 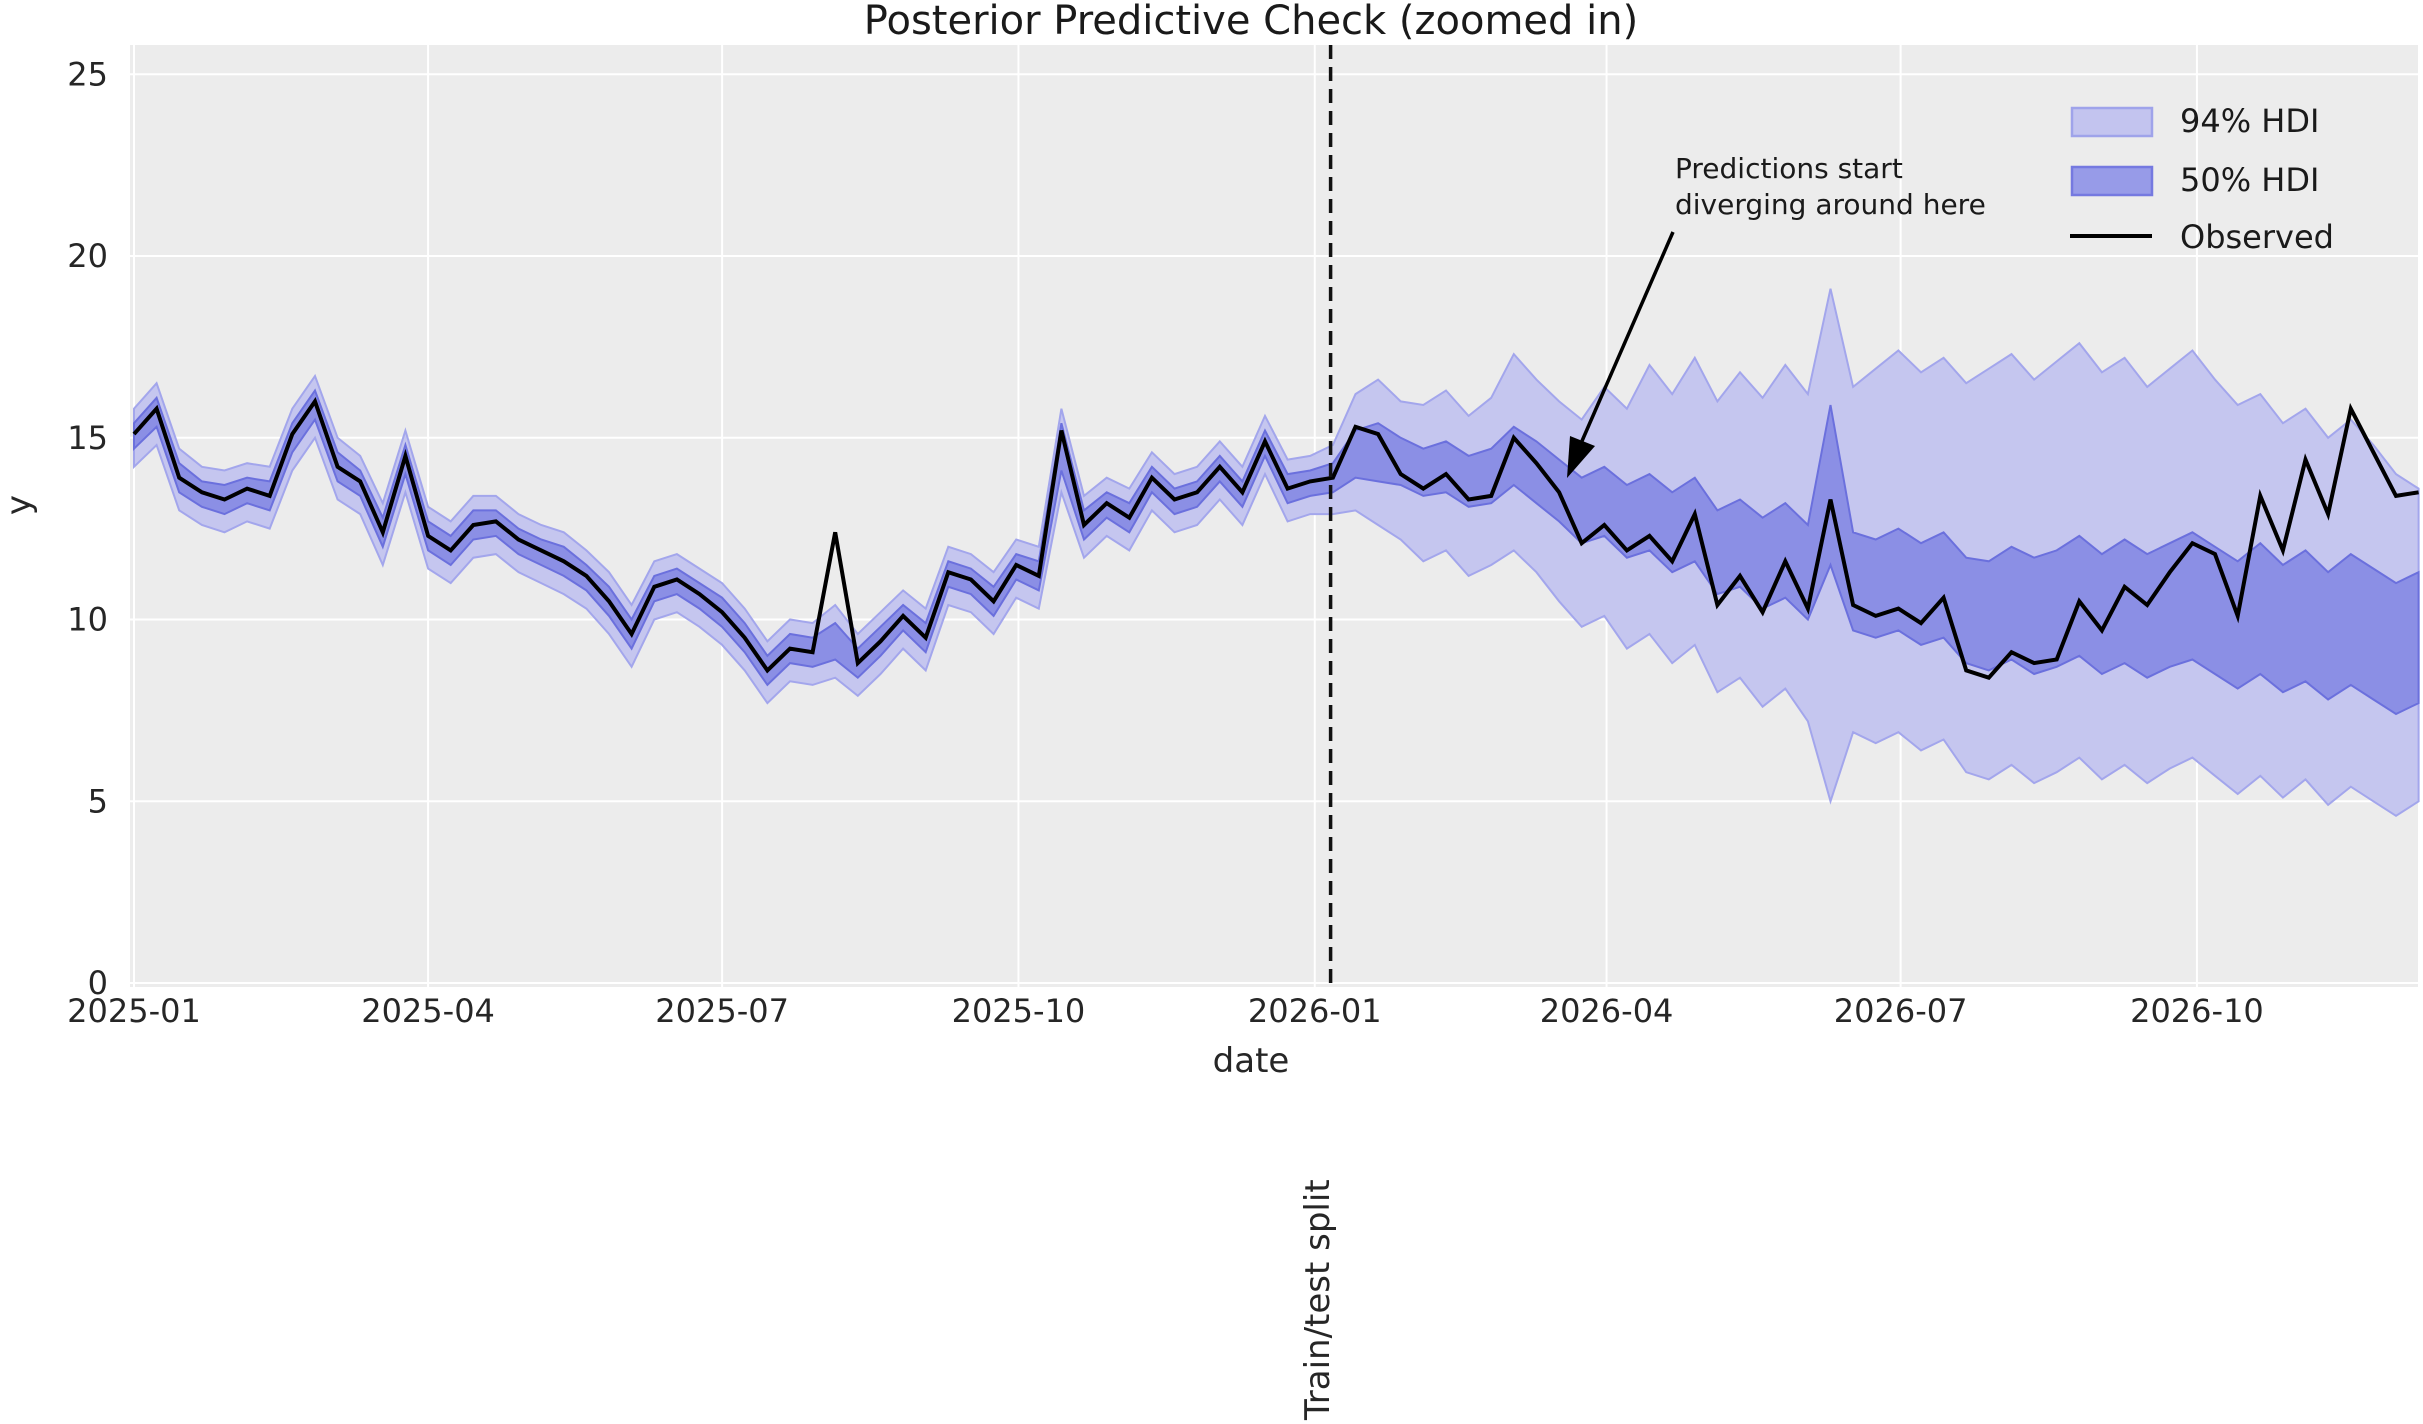 What do you see at coordinates (1251, 22) in the screenshot?
I see `chart-title: Posterior Predictive Check (zoomed in)` at bounding box center [1251, 22].